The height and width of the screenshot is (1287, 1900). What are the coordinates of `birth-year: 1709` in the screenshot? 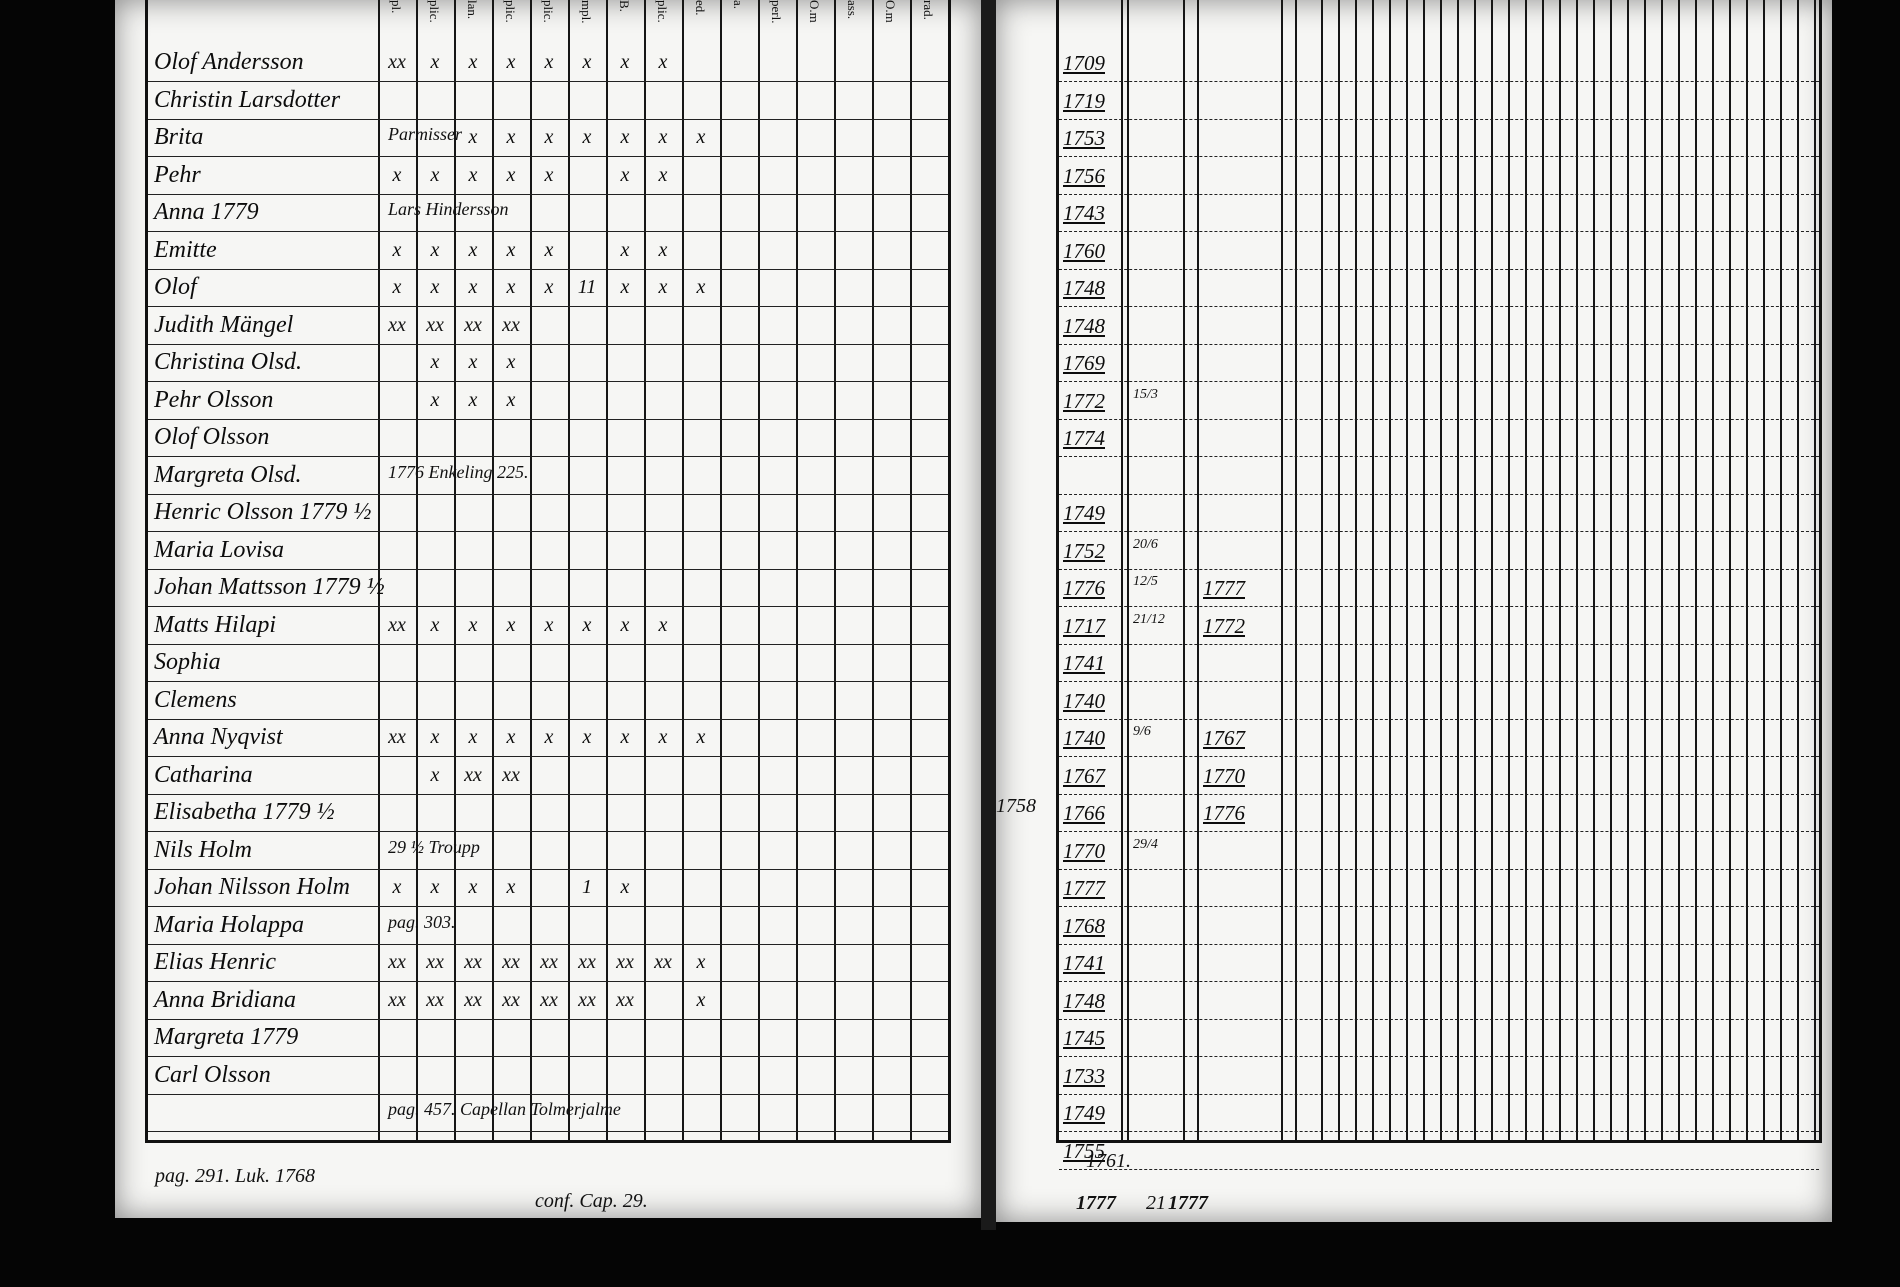 It's located at (1084, 63).